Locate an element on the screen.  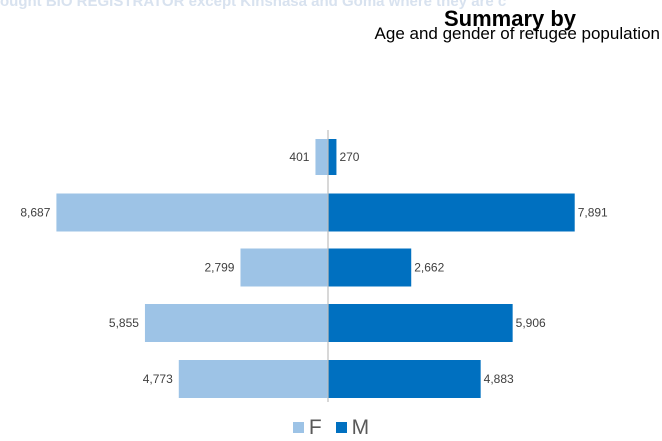
data-label-female-0: 401 is located at coordinates (299, 157).